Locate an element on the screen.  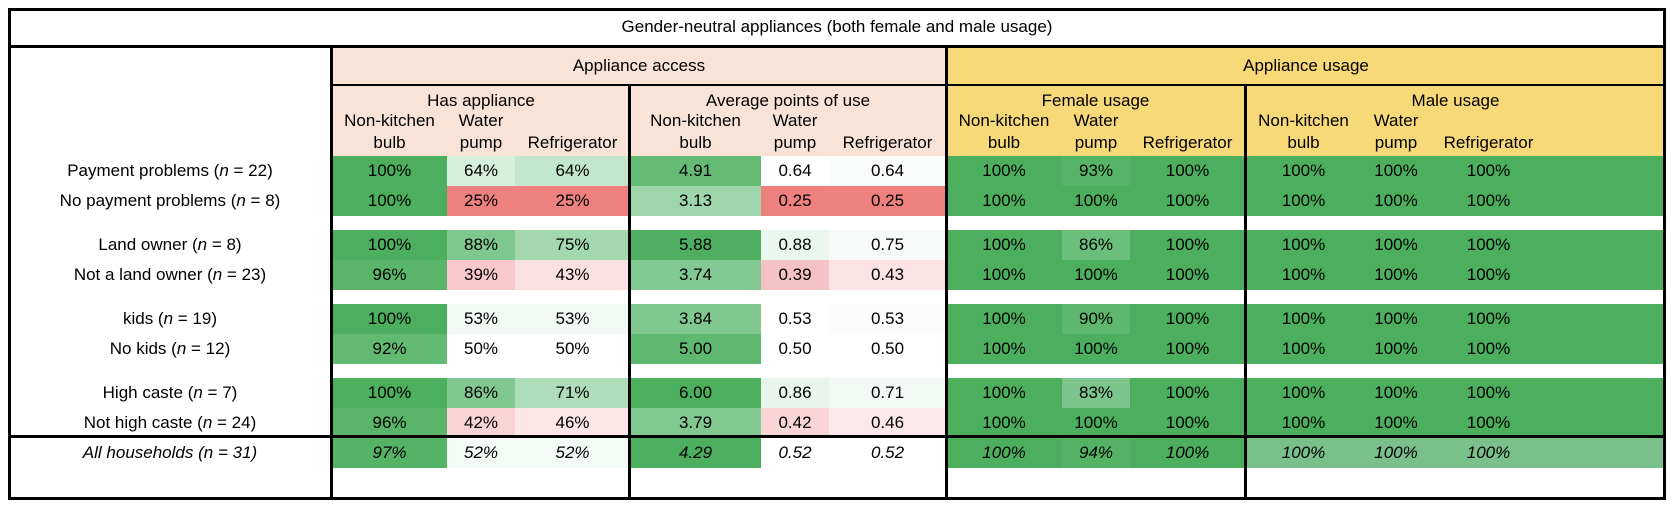
subheader-title: Has appliance is located at coordinates (481, 100).